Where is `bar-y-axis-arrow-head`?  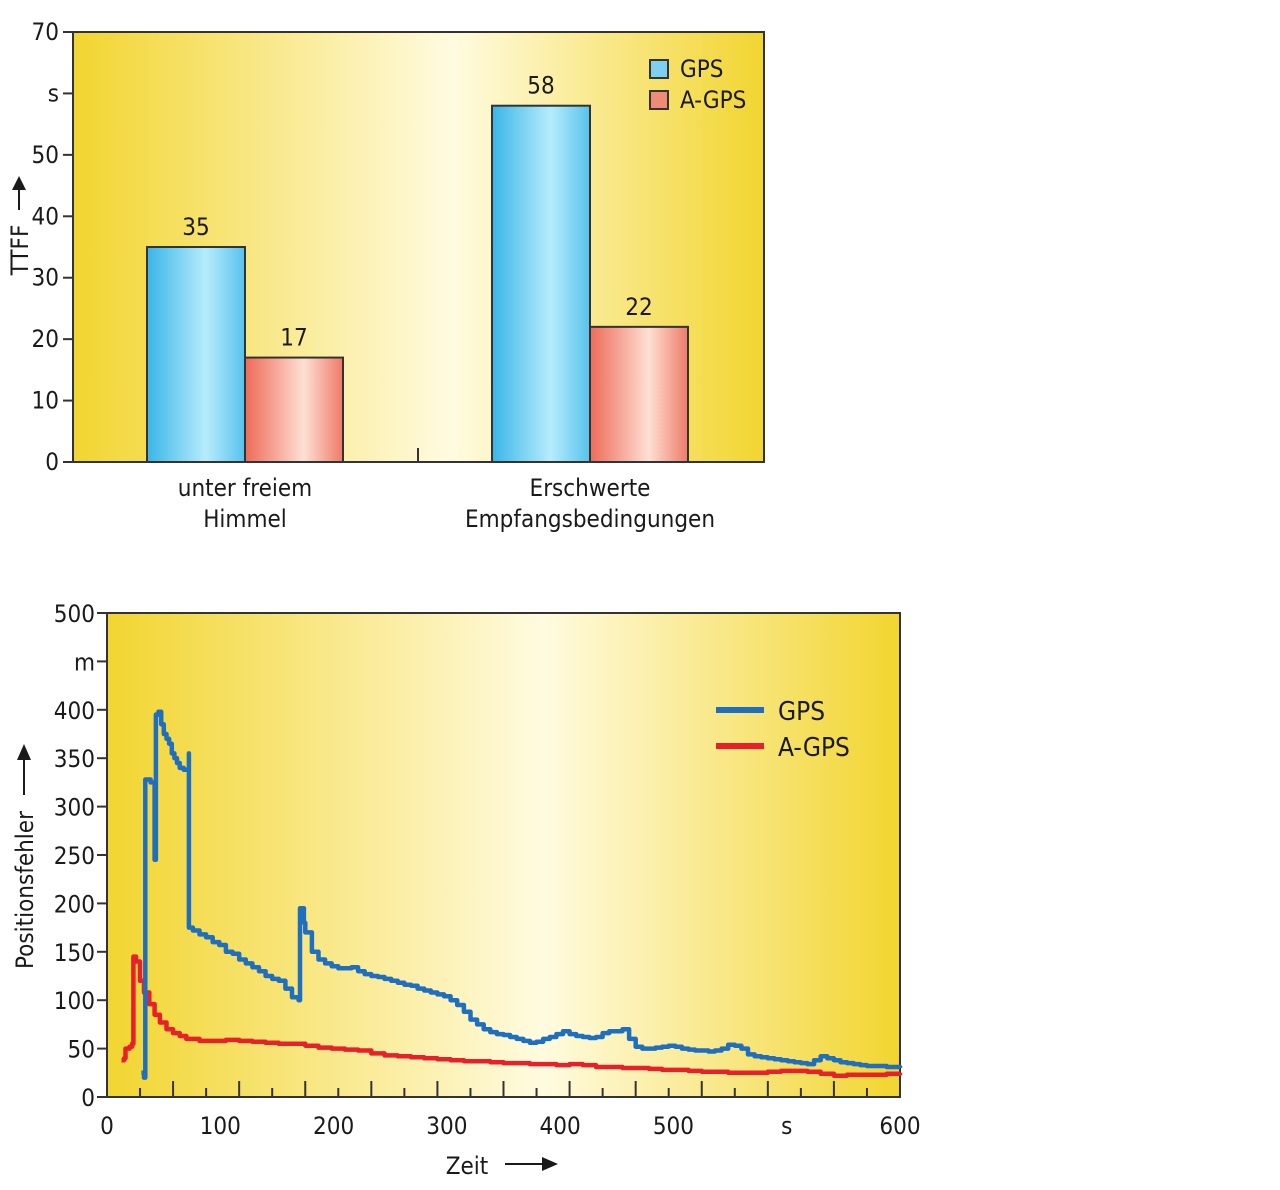 bar-y-axis-arrow-head is located at coordinates (19, 183).